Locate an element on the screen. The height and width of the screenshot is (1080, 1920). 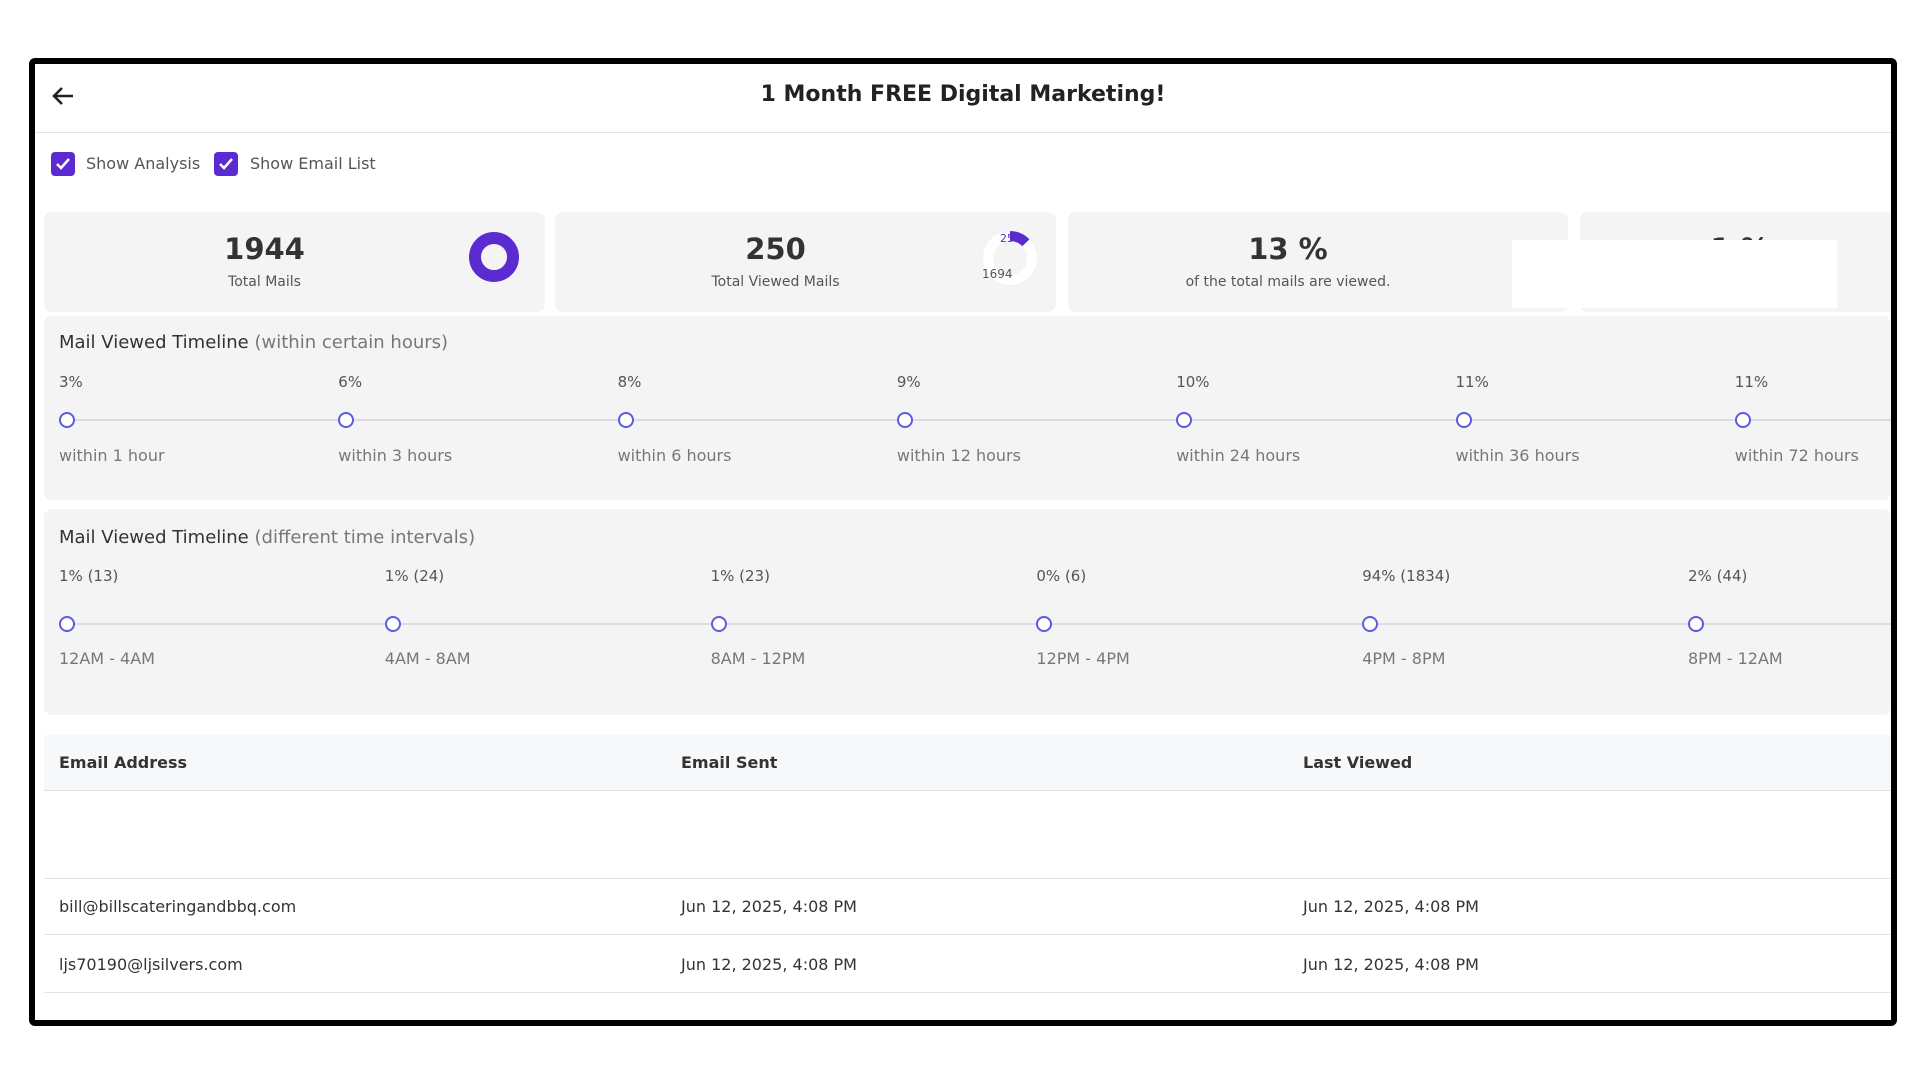
timeline-value: 10% is located at coordinates (1193, 382).